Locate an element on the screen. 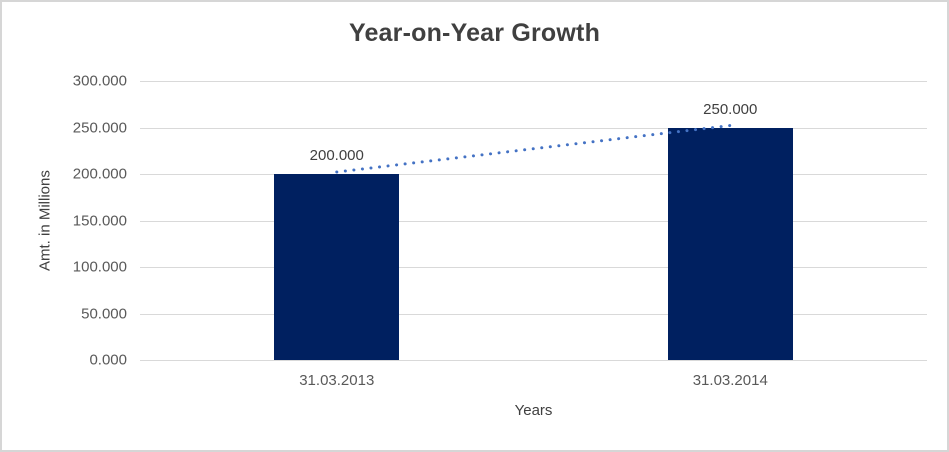 Image resolution: width=949 pixels, height=452 pixels. x-tick-label: 31.03.2013 is located at coordinates (337, 380).